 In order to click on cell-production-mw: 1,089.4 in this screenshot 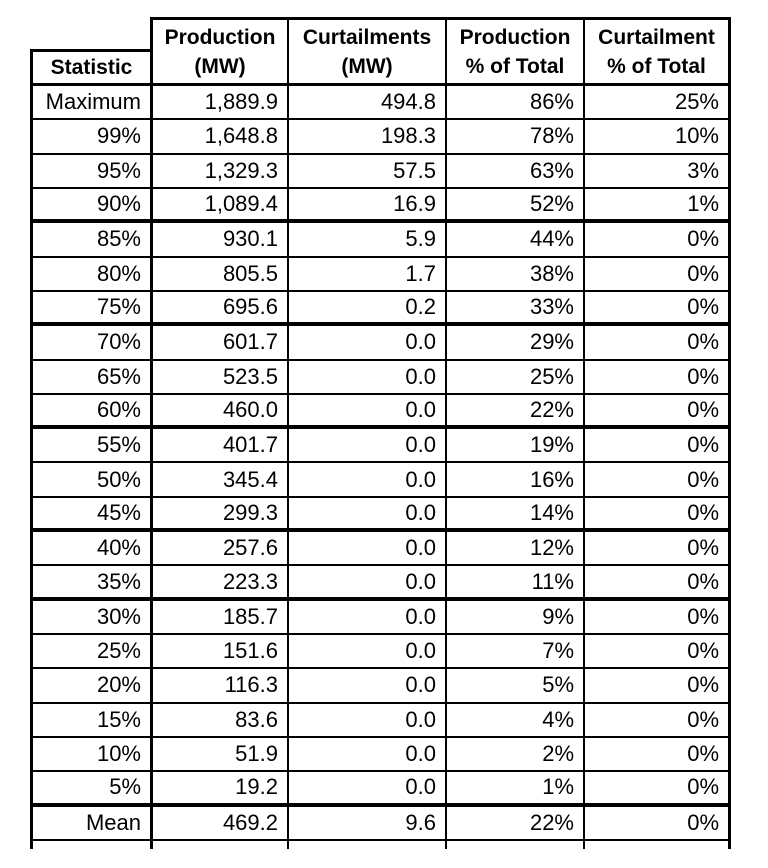, I will do `click(218, 206)`.